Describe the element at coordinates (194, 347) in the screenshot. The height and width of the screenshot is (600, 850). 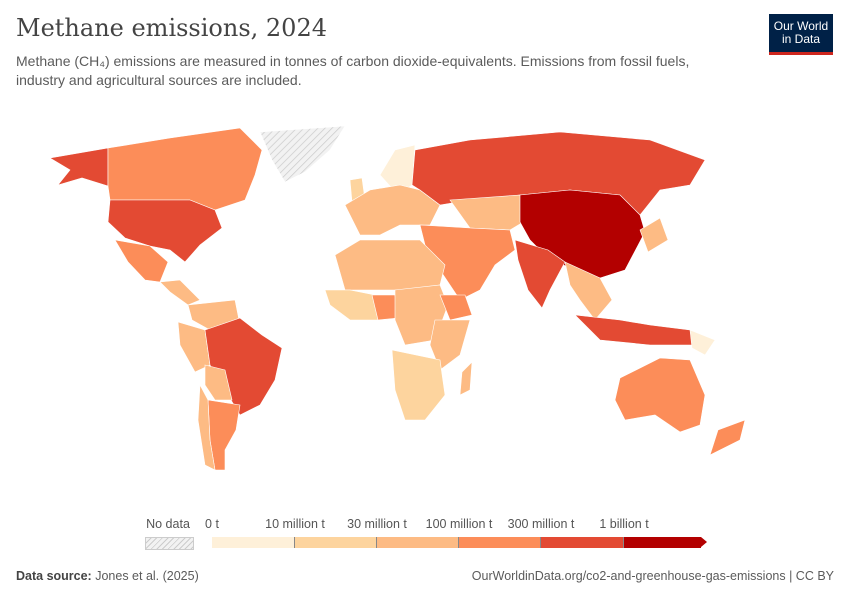
I see `country-peru-ecuador` at that location.